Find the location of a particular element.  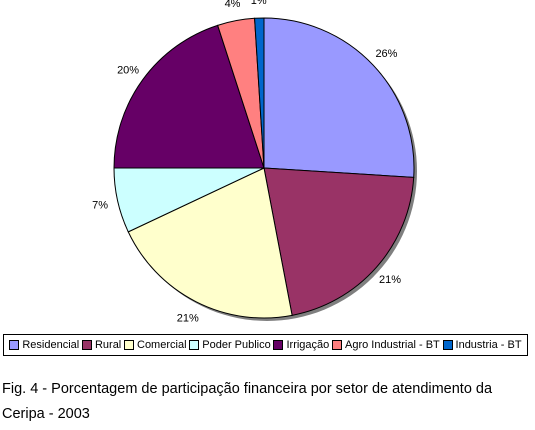

slice-label-agro-industrial: 4% is located at coordinates (233, 5).